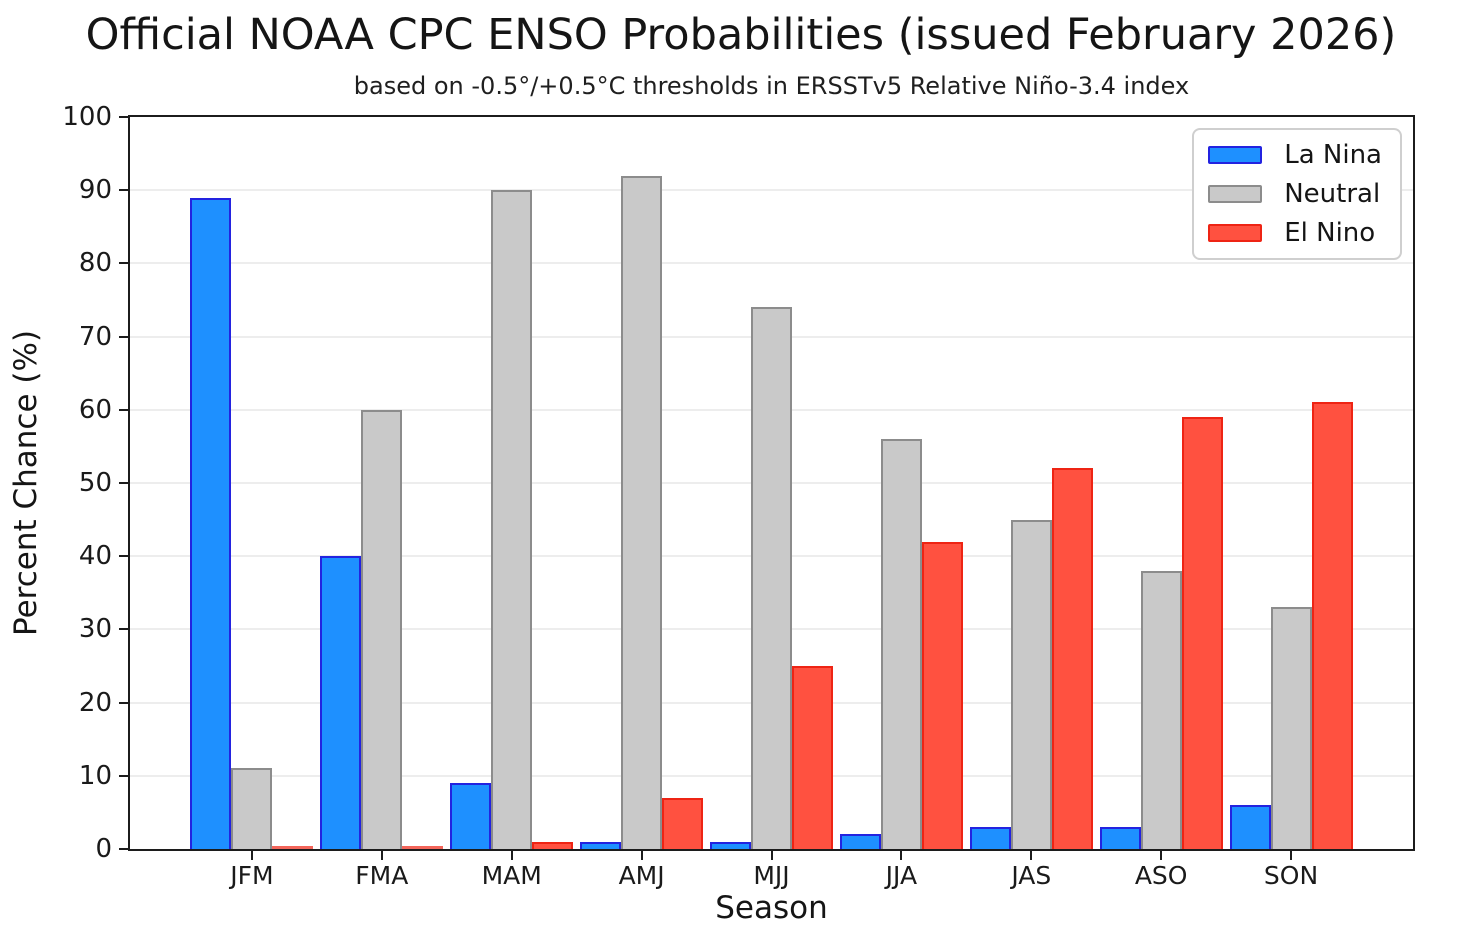 The image size is (1482, 946). Describe the element at coordinates (511, 875) in the screenshot. I see `x-tick-label-MAM: MAM` at that location.